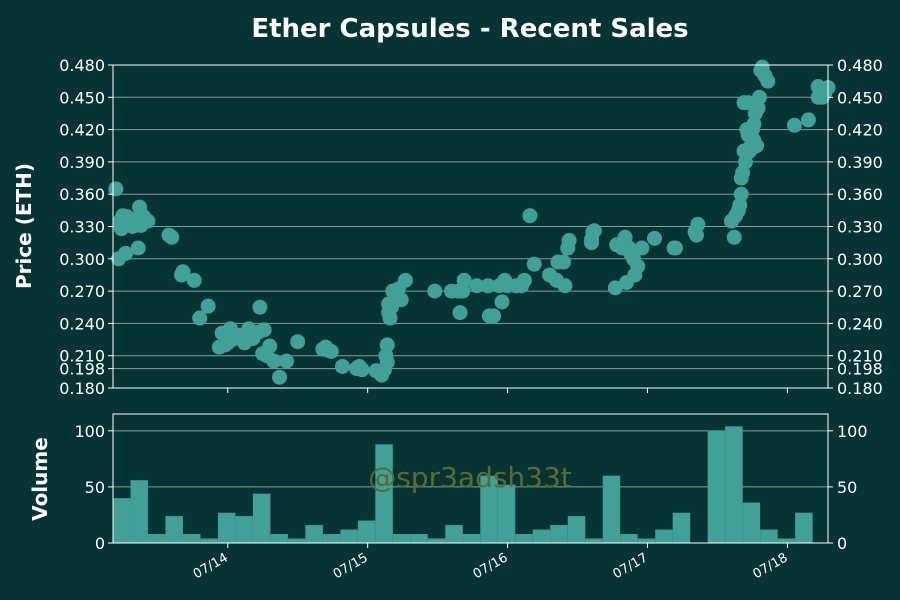 This screenshot has height=600, width=900. What do you see at coordinates (82, 162) in the screenshot?
I see `price-tick-label: 0.390` at bounding box center [82, 162].